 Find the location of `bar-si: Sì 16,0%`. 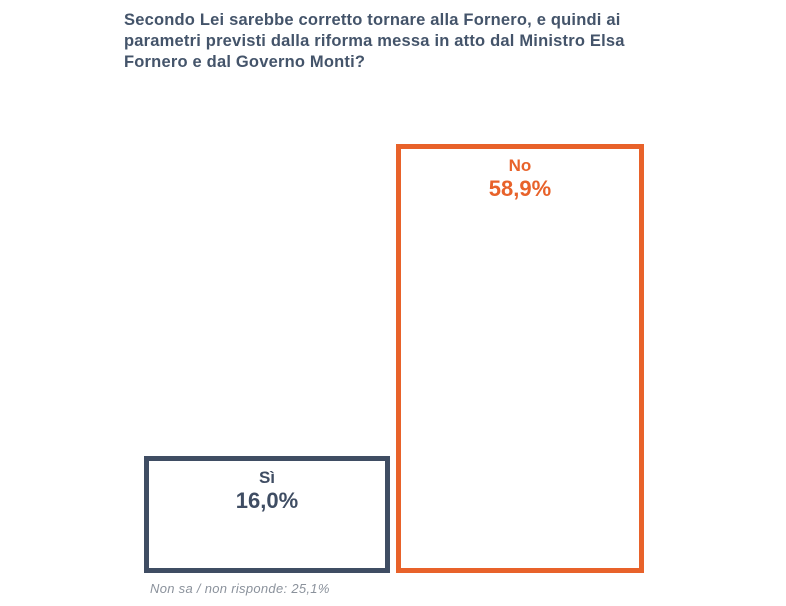

bar-si: Sì 16,0% is located at coordinates (267, 514).